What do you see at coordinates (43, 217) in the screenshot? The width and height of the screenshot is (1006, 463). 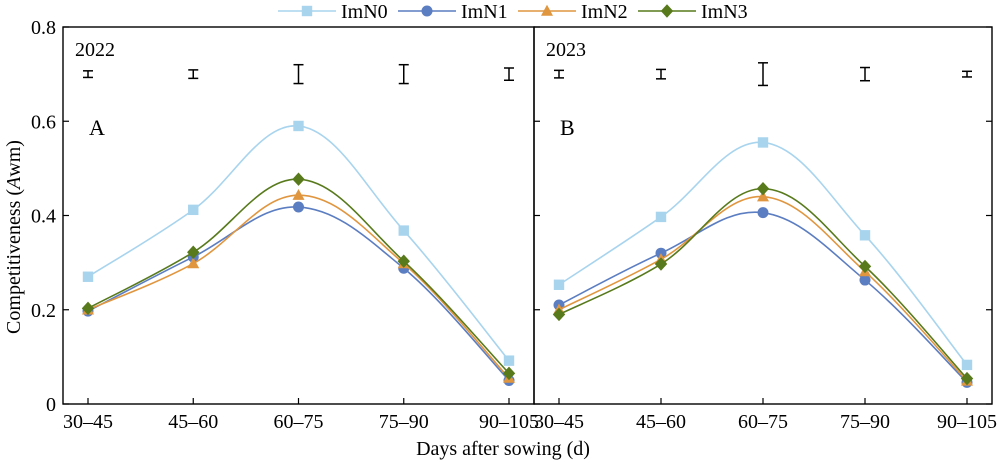 I see `y-tick-label: 0.4` at bounding box center [43, 217].